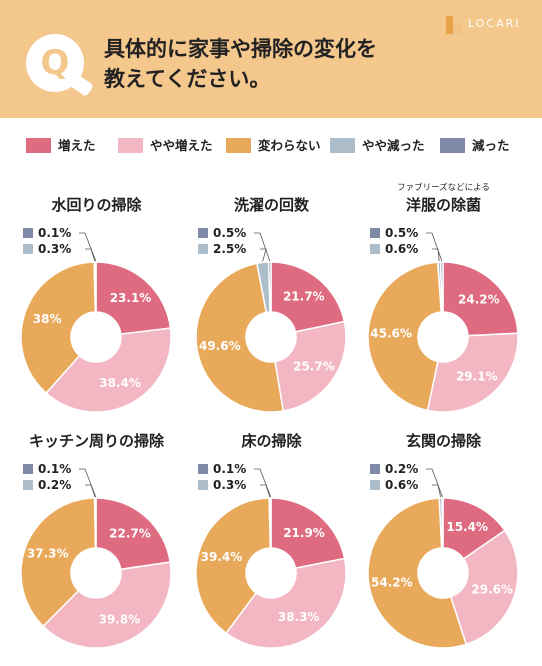 The height and width of the screenshot is (666, 542). I want to click on q-letter: Q, so click(55, 63).